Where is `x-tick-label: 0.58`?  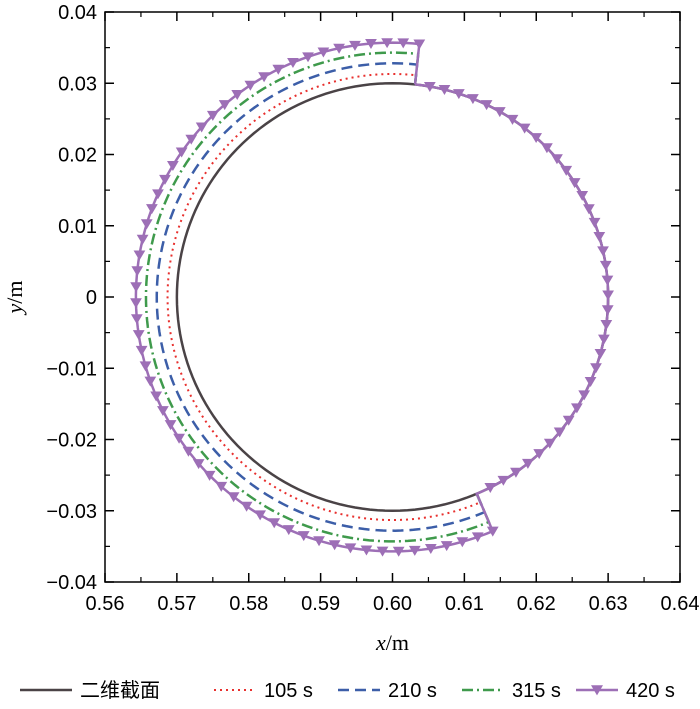
x-tick-label: 0.58 is located at coordinates (248, 604).